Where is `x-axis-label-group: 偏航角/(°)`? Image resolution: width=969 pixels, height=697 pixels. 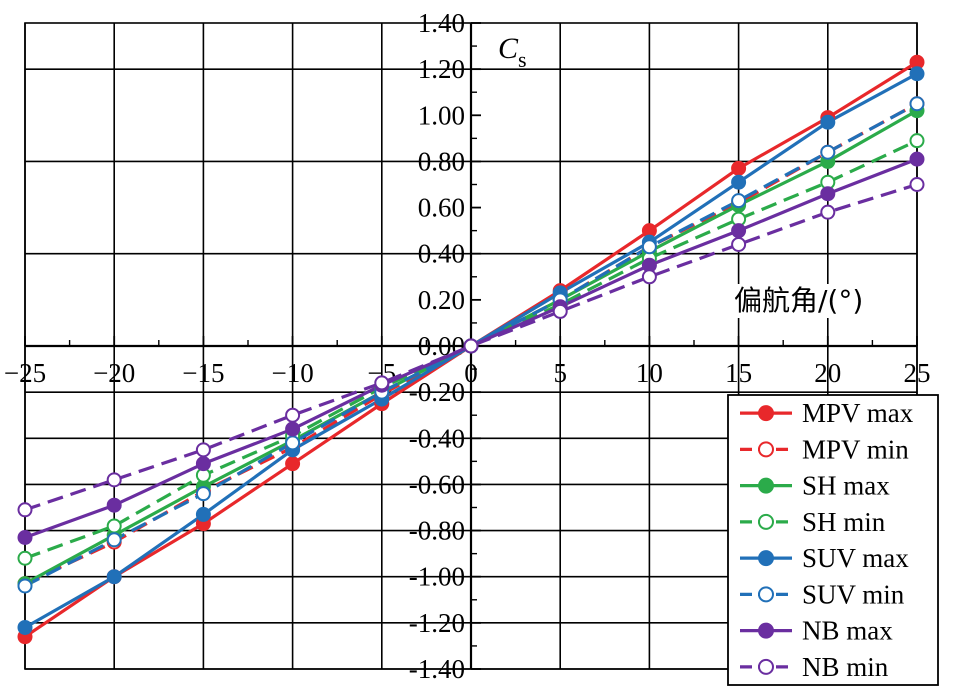 x-axis-label-group: 偏航角/(°) is located at coordinates (812, 301).